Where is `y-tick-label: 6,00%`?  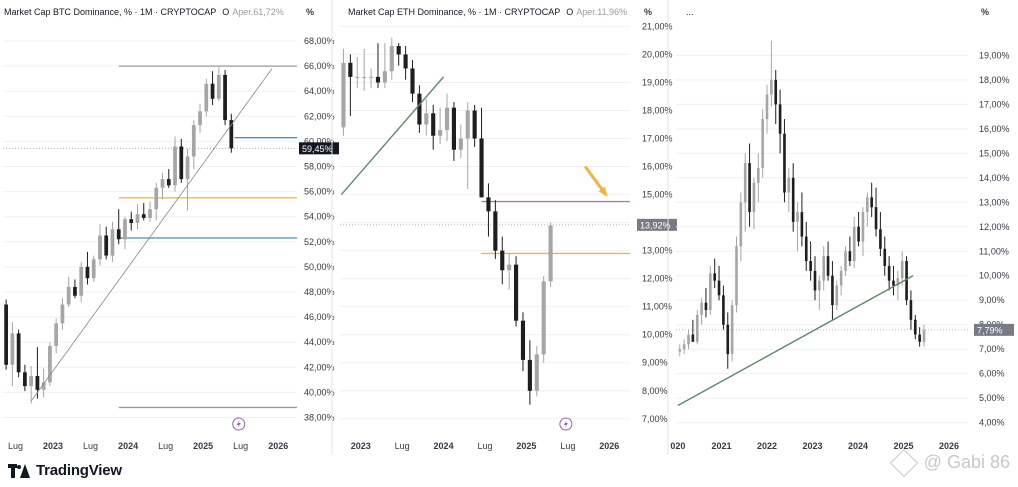 y-tick-label: 6,00% is located at coordinates (992, 374).